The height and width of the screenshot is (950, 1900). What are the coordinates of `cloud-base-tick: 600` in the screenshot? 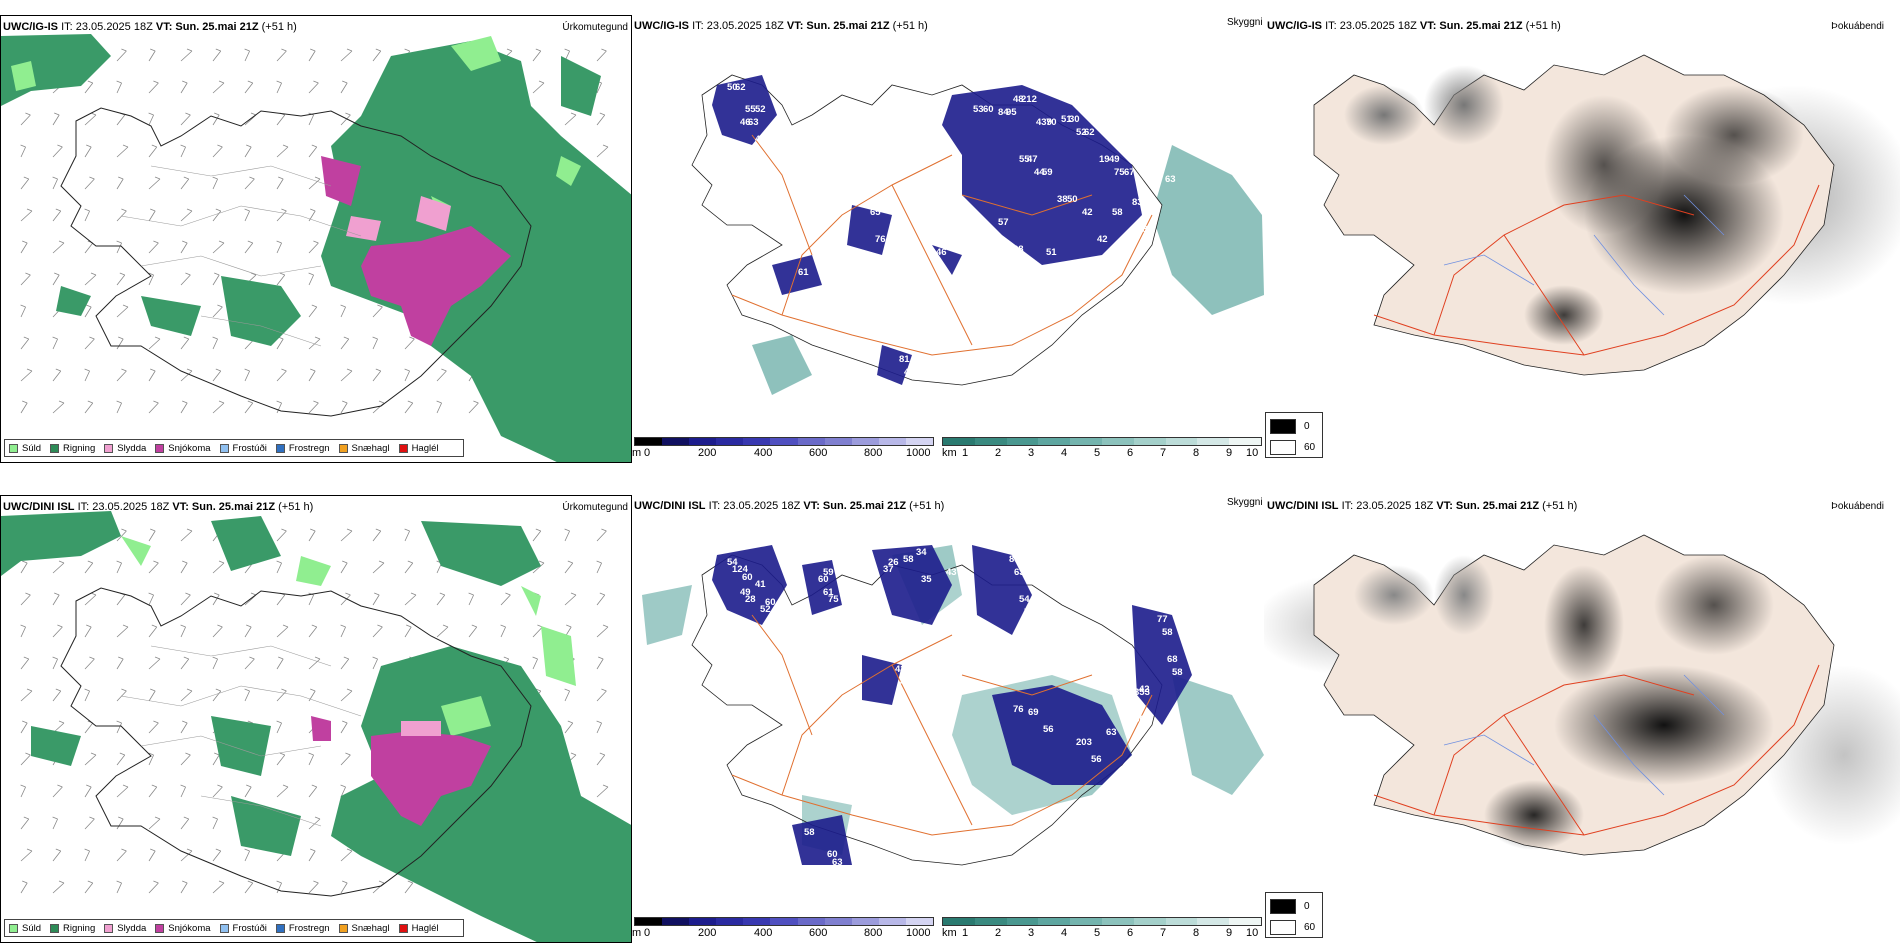 It's located at (818, 453).